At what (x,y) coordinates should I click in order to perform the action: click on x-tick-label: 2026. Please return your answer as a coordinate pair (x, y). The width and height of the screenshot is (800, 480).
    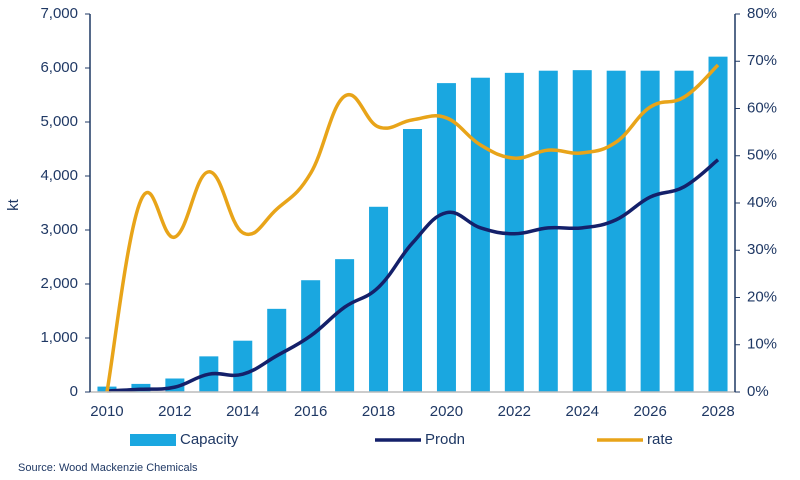
    Looking at the image, I should click on (649, 411).